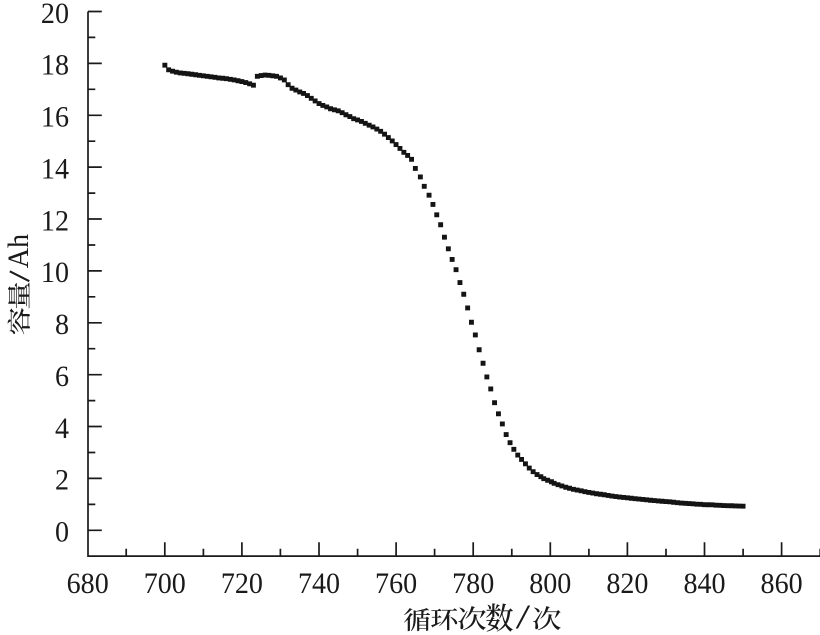 The width and height of the screenshot is (820, 635). What do you see at coordinates (550, 584) in the screenshot?
I see `svg-text: 800` at bounding box center [550, 584].